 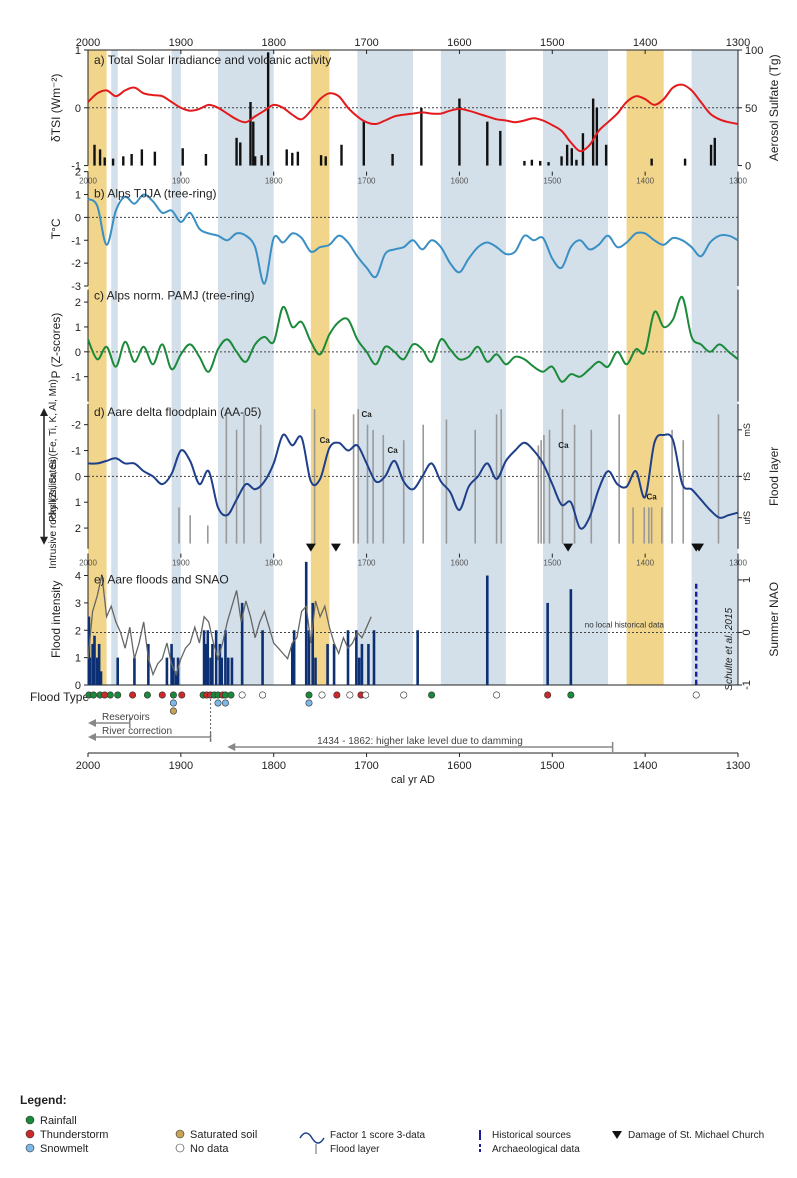 What do you see at coordinates (64, 1149) in the screenshot?
I see `legend-snowmelt: Snowmelt` at bounding box center [64, 1149].